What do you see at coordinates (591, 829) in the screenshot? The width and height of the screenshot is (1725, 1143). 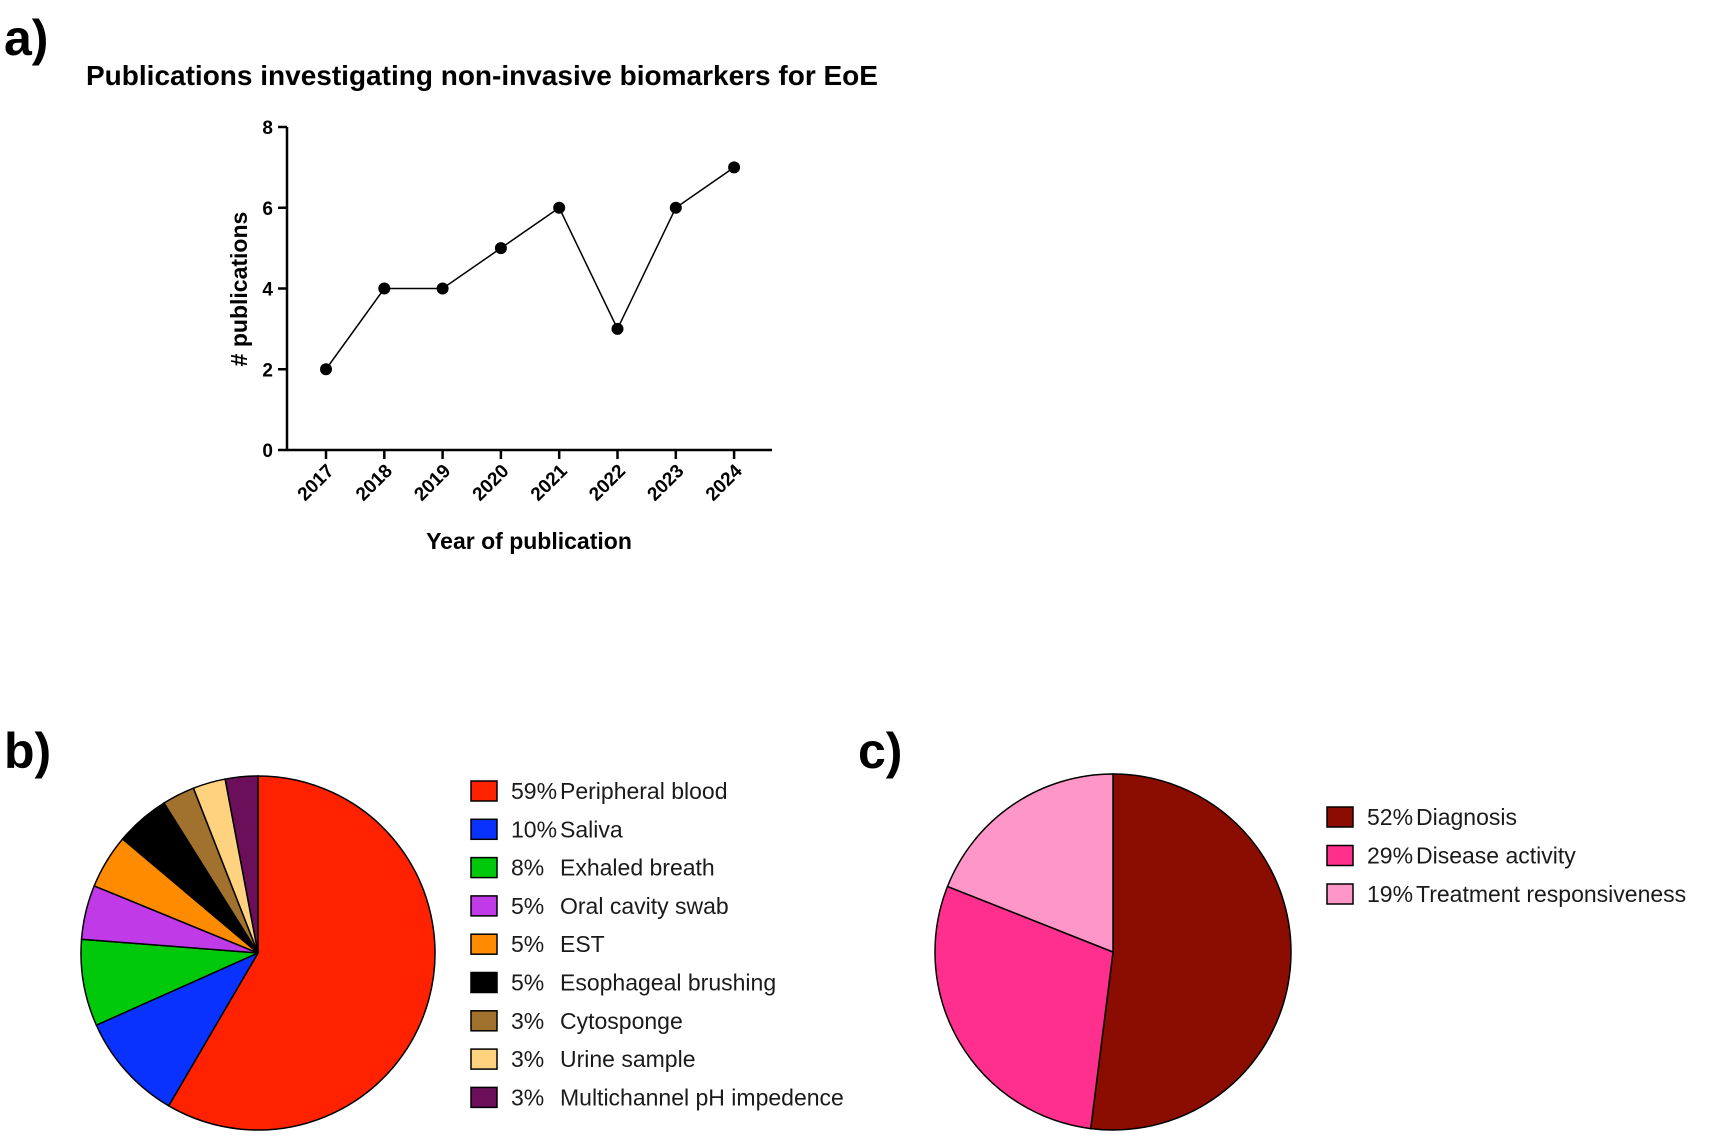 I see `legend-label: Saliva` at bounding box center [591, 829].